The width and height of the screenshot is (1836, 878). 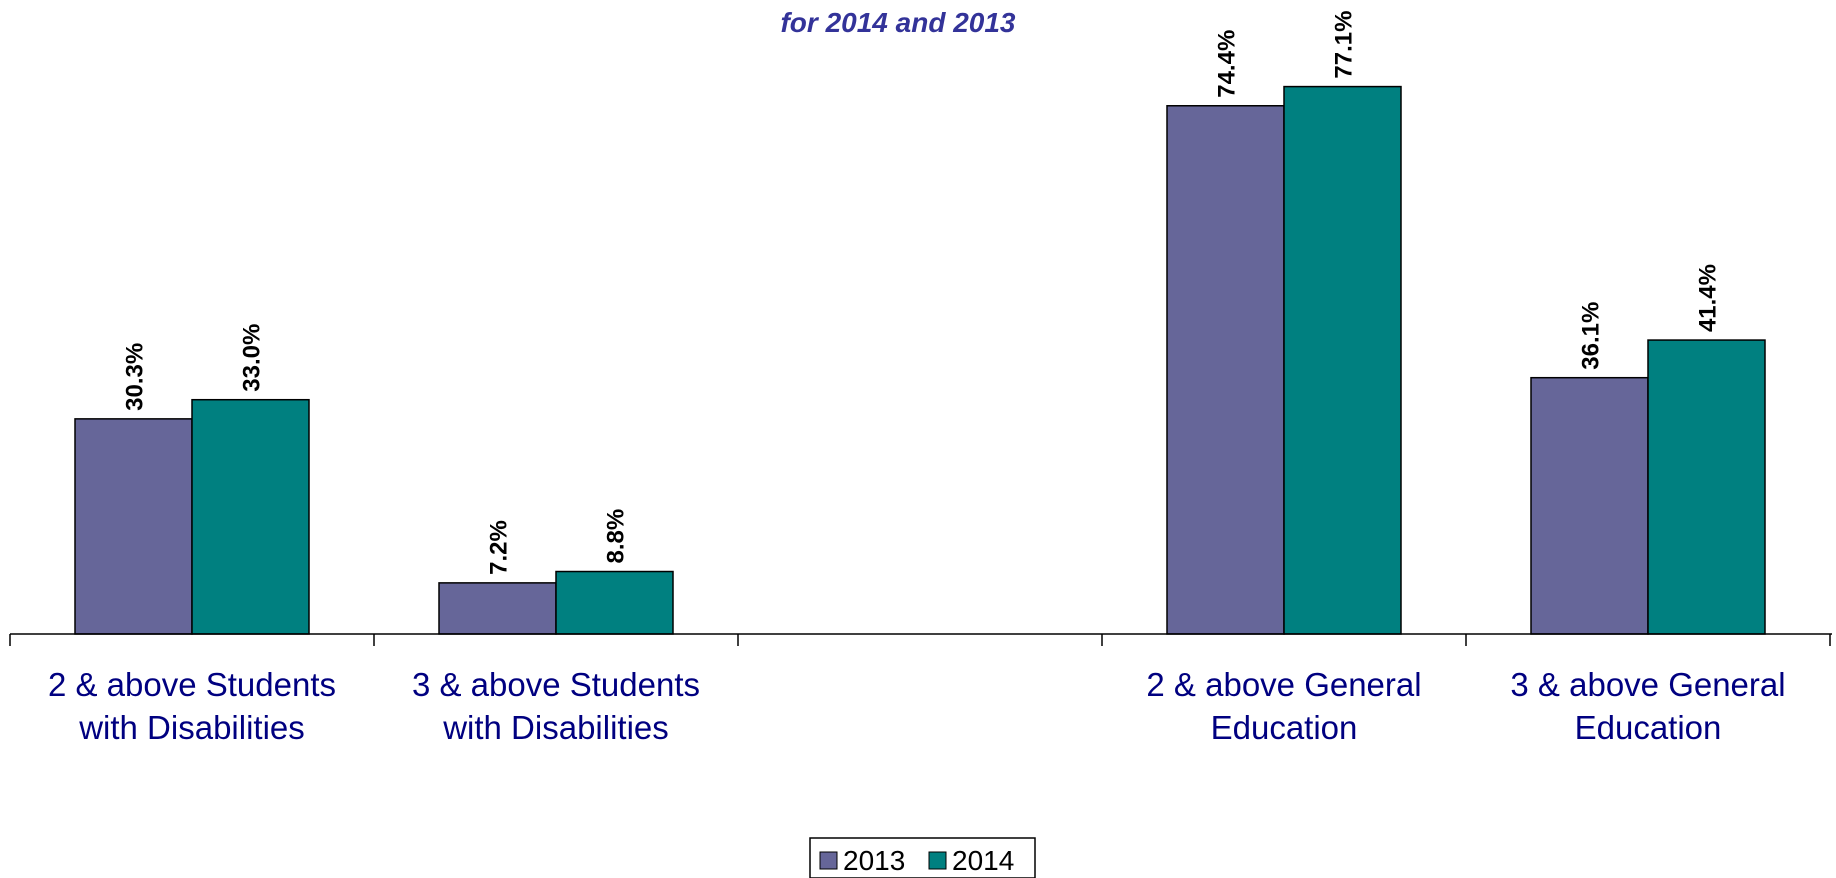 I want to click on category-label: 3 & above Students, so click(x=556, y=684).